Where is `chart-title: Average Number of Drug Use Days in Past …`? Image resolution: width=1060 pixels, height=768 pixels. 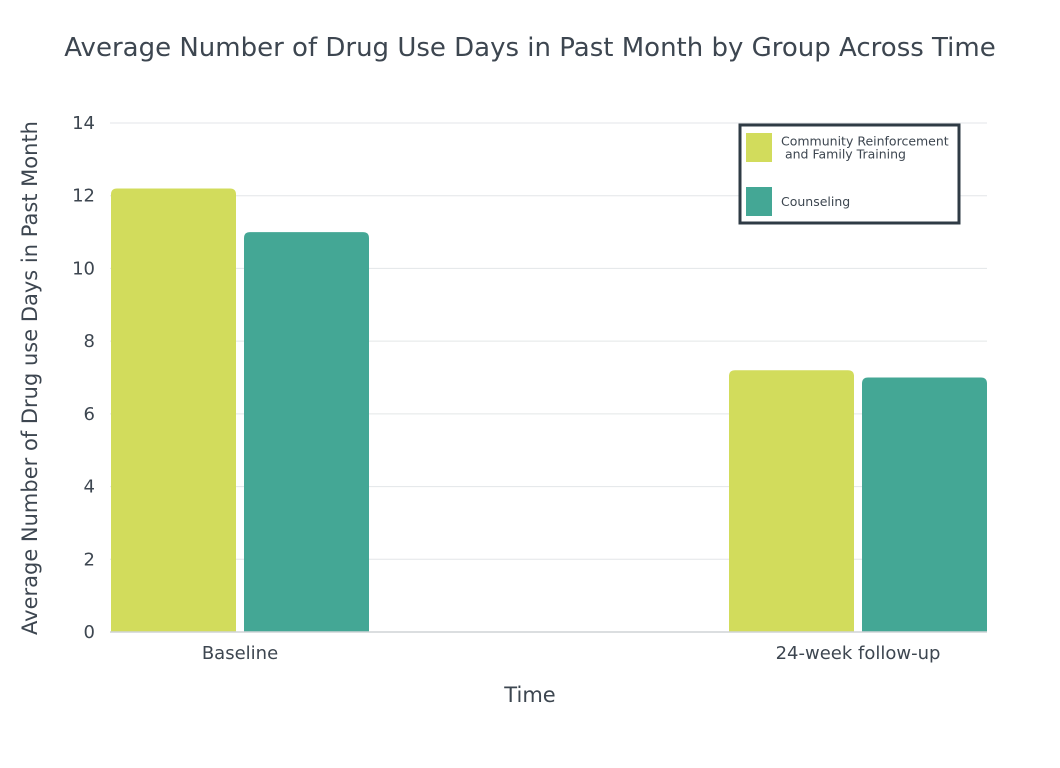 chart-title: Average Number of Drug Use Days in Past … is located at coordinates (529, 48).